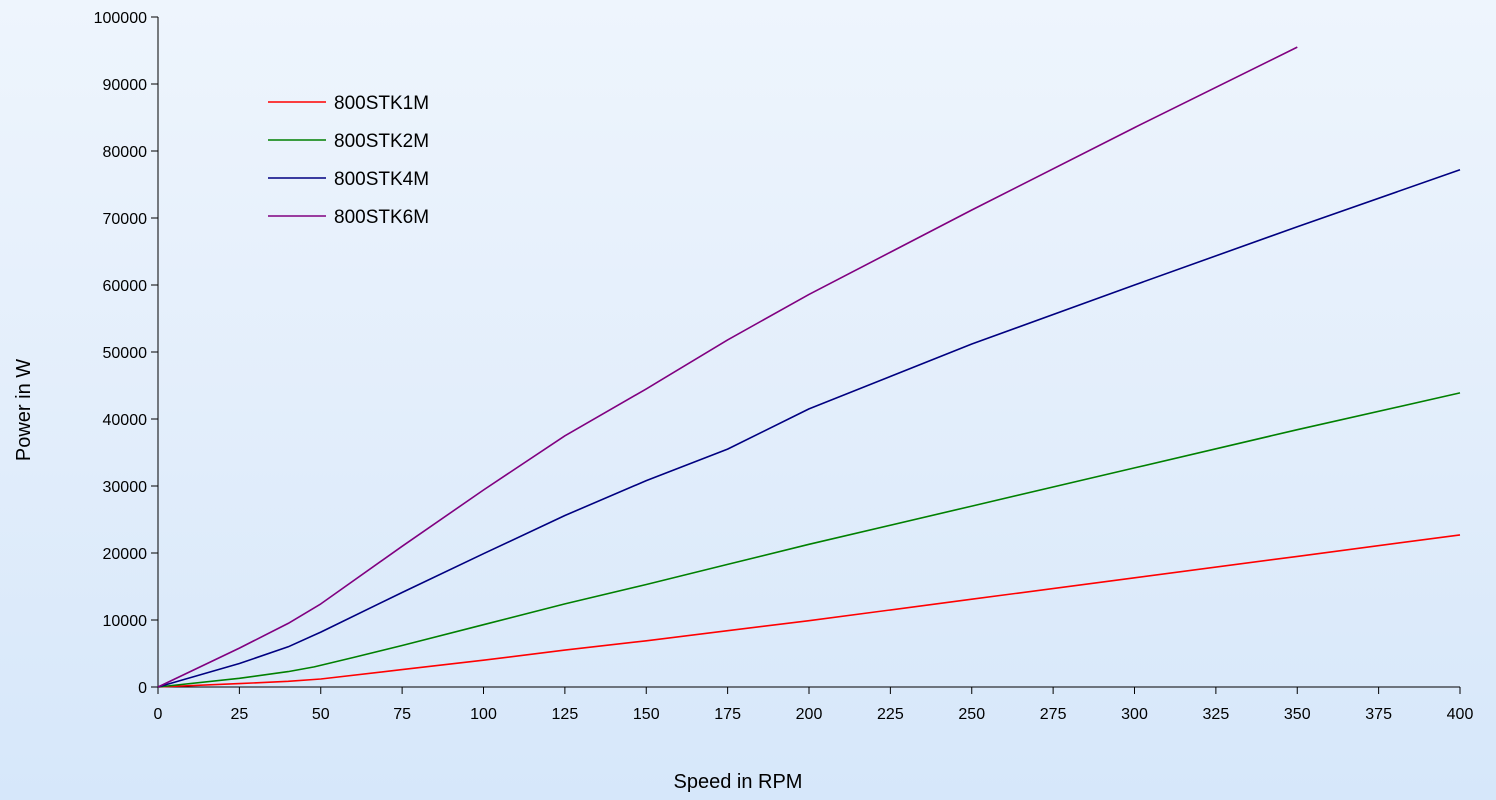 This screenshot has width=1496, height=800. I want to click on y-tick-label: 60000, so click(125, 286).